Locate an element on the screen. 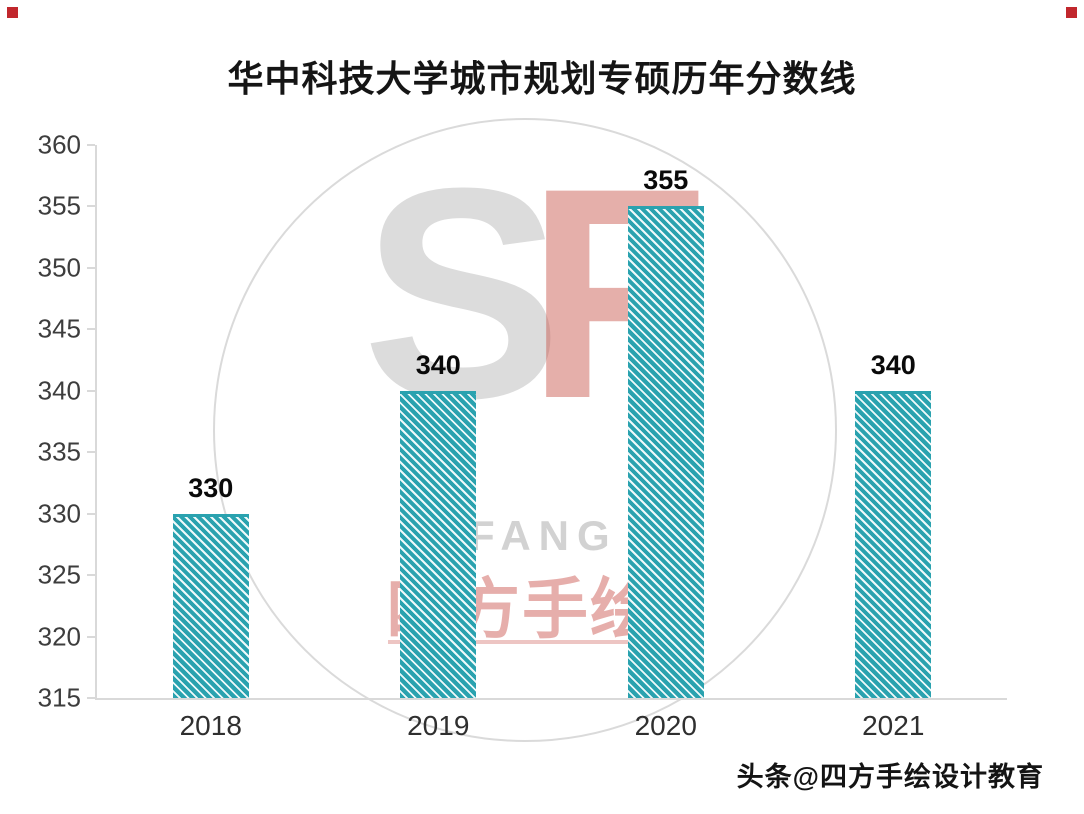  y-tick-label: 350 is located at coordinates (59, 267).